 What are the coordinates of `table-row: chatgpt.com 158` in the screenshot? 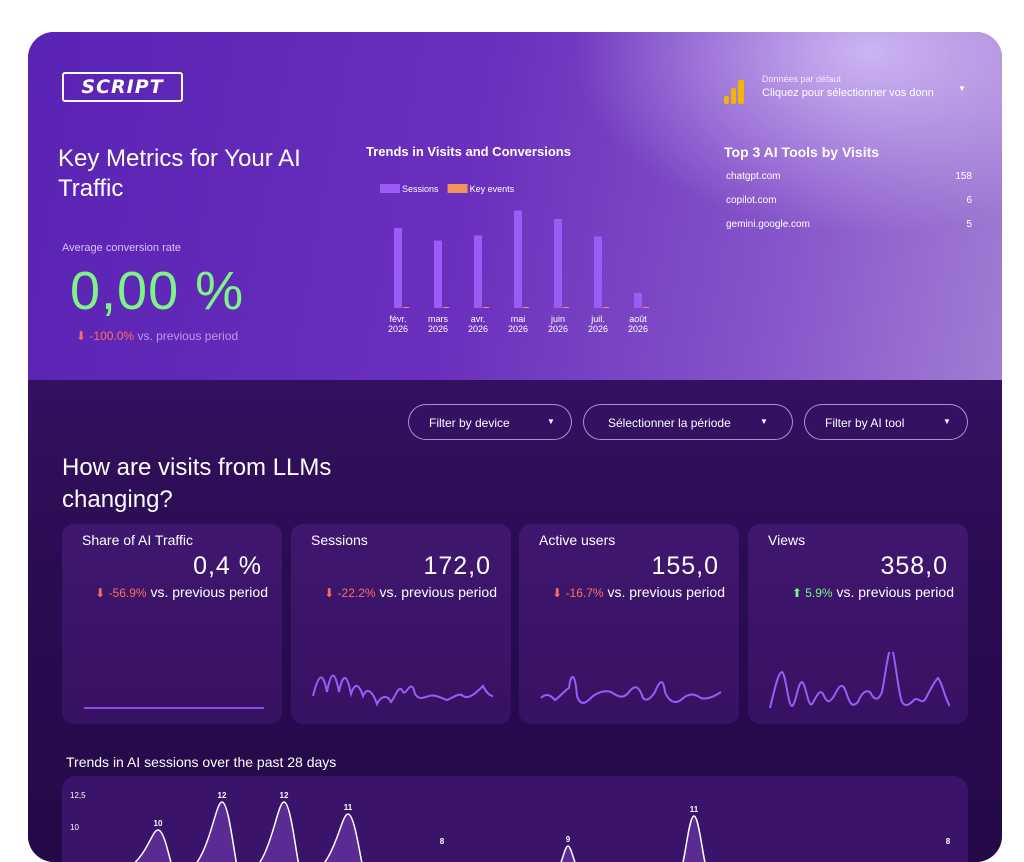 It's located at (849, 182).